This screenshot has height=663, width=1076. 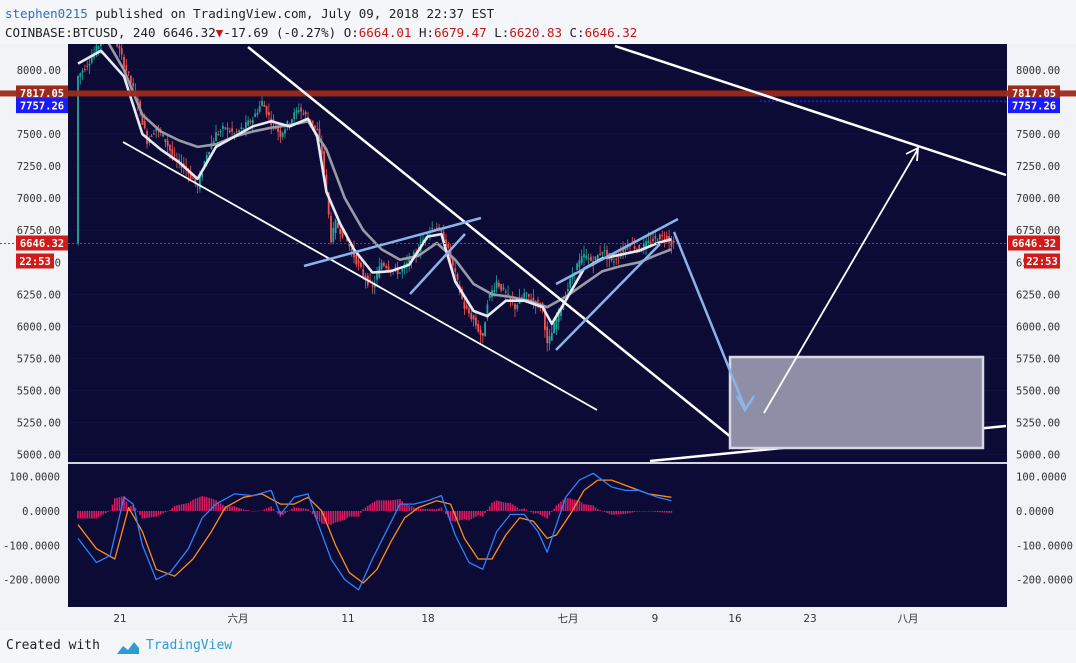 I want to click on time-tick-label: 21, so click(x=119, y=619).